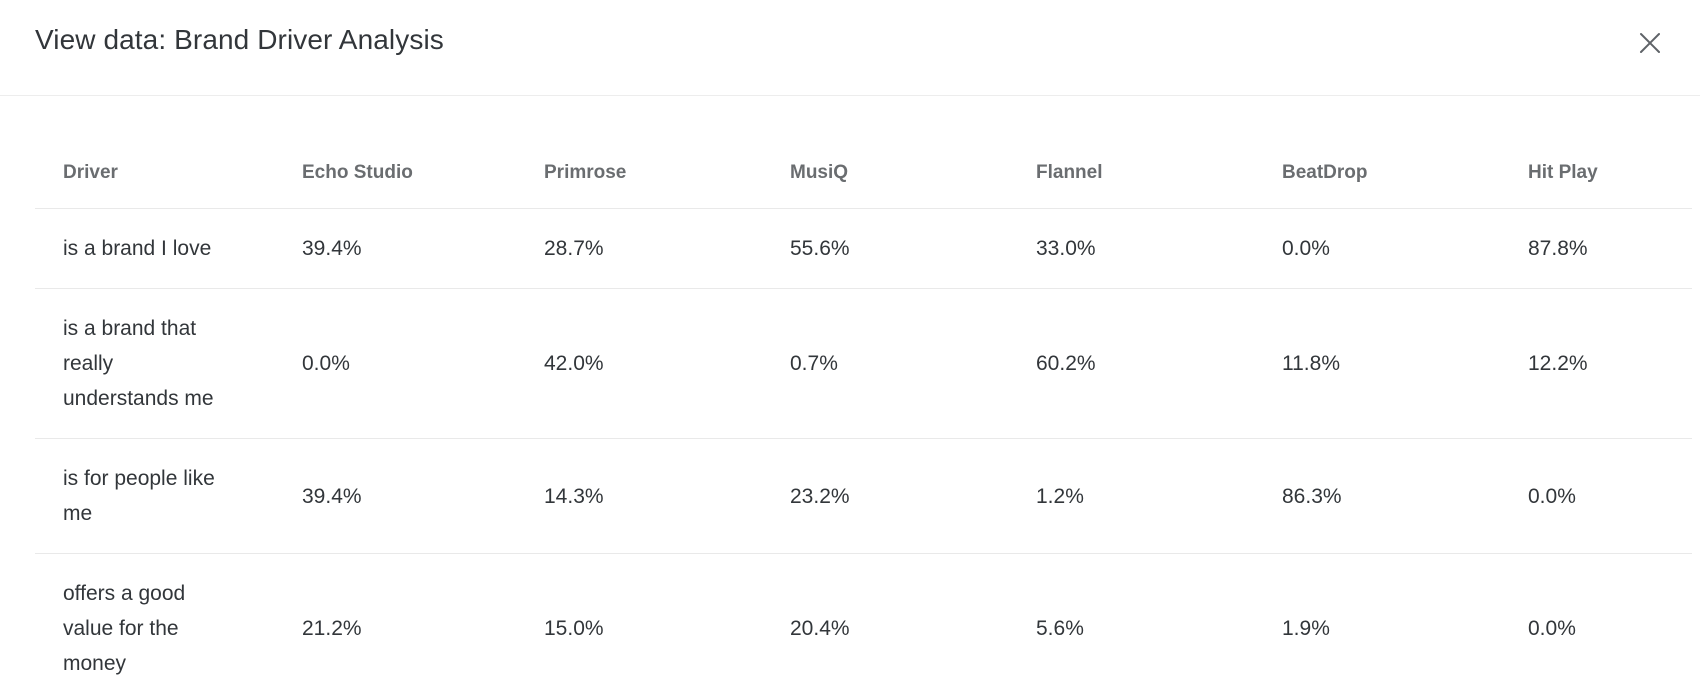  I want to click on driver-label-text: is a brand I love, so click(137, 248).